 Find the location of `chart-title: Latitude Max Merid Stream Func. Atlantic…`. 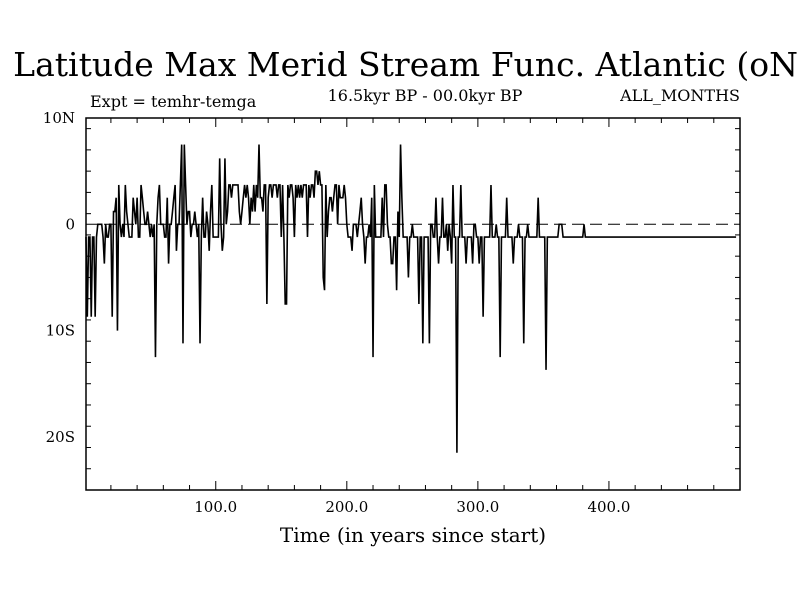

chart-title: Latitude Max Merid Stream Func. Atlantic… is located at coordinates (406, 64).